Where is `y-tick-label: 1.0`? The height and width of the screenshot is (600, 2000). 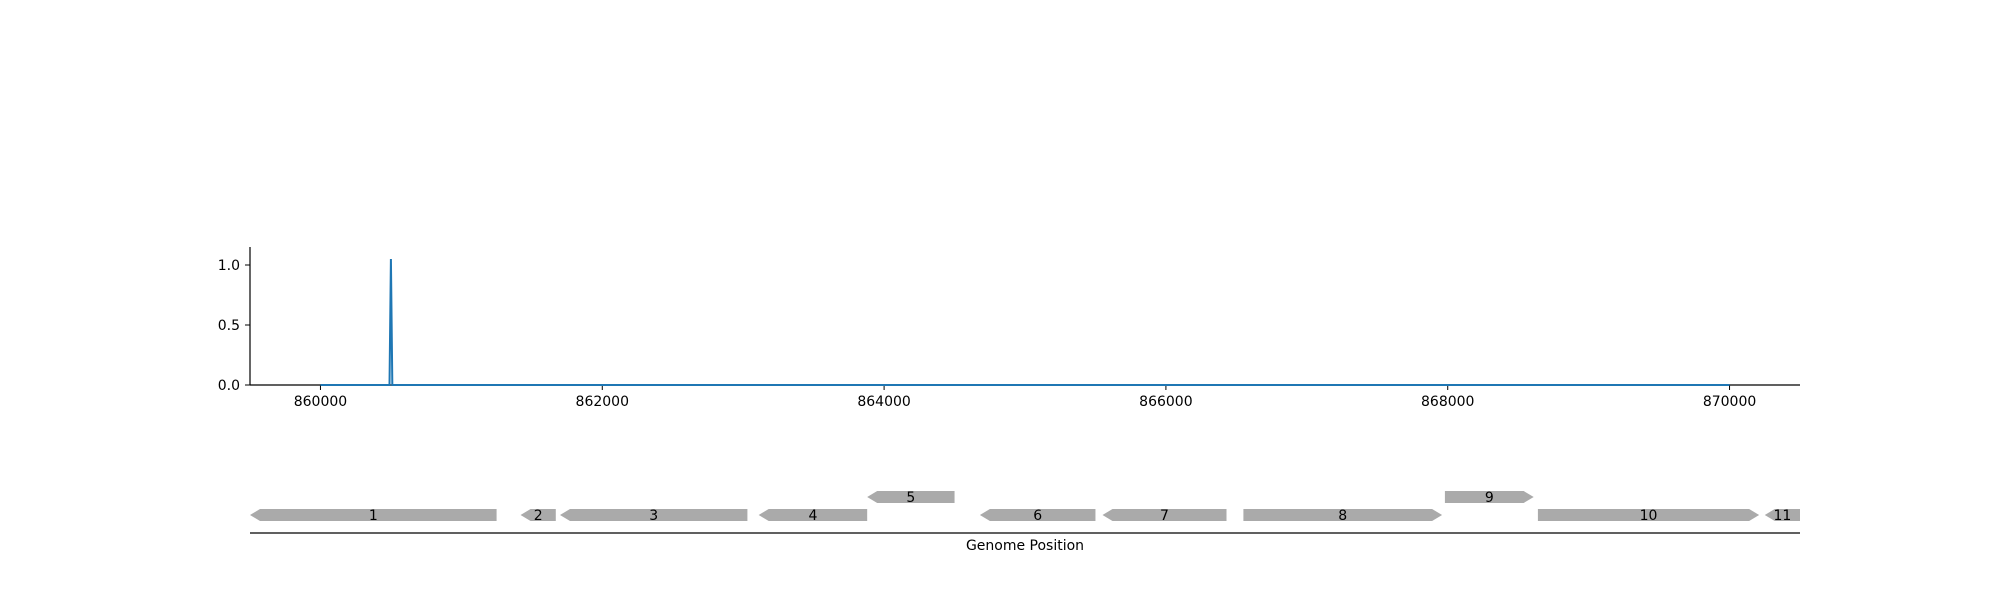 y-tick-label: 1.0 is located at coordinates (229, 266).